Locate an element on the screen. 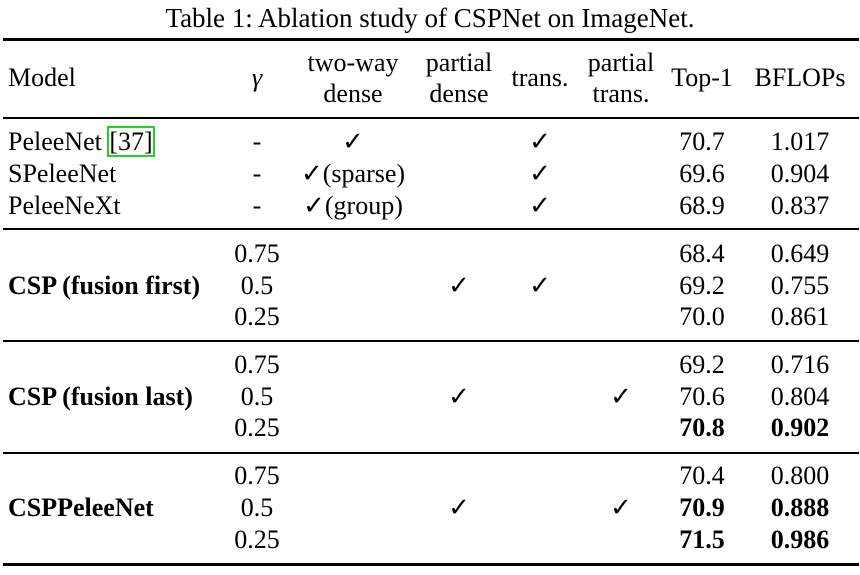 Image resolution: width=860 pixels, height=575 pixels. model-peleenext: PeleeNeXt is located at coordinates (64, 205).